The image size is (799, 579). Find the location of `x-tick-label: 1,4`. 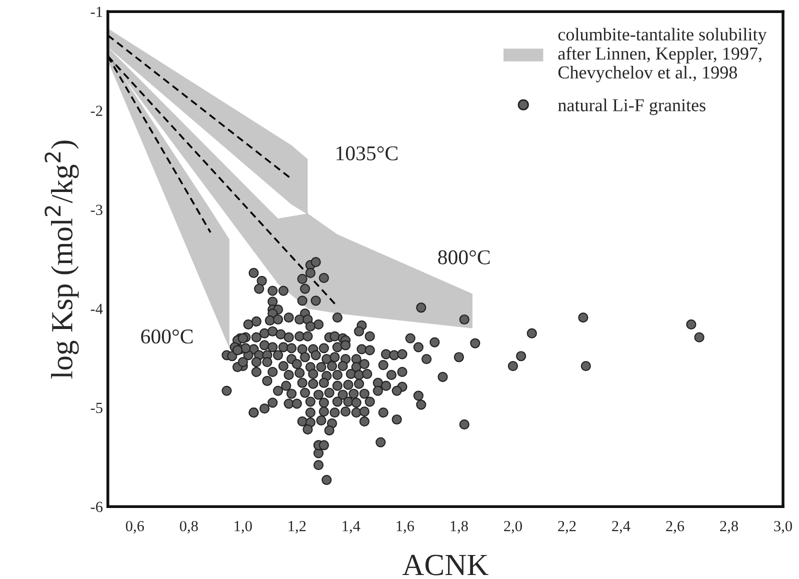

x-tick-label: 1,4 is located at coordinates (351, 527).